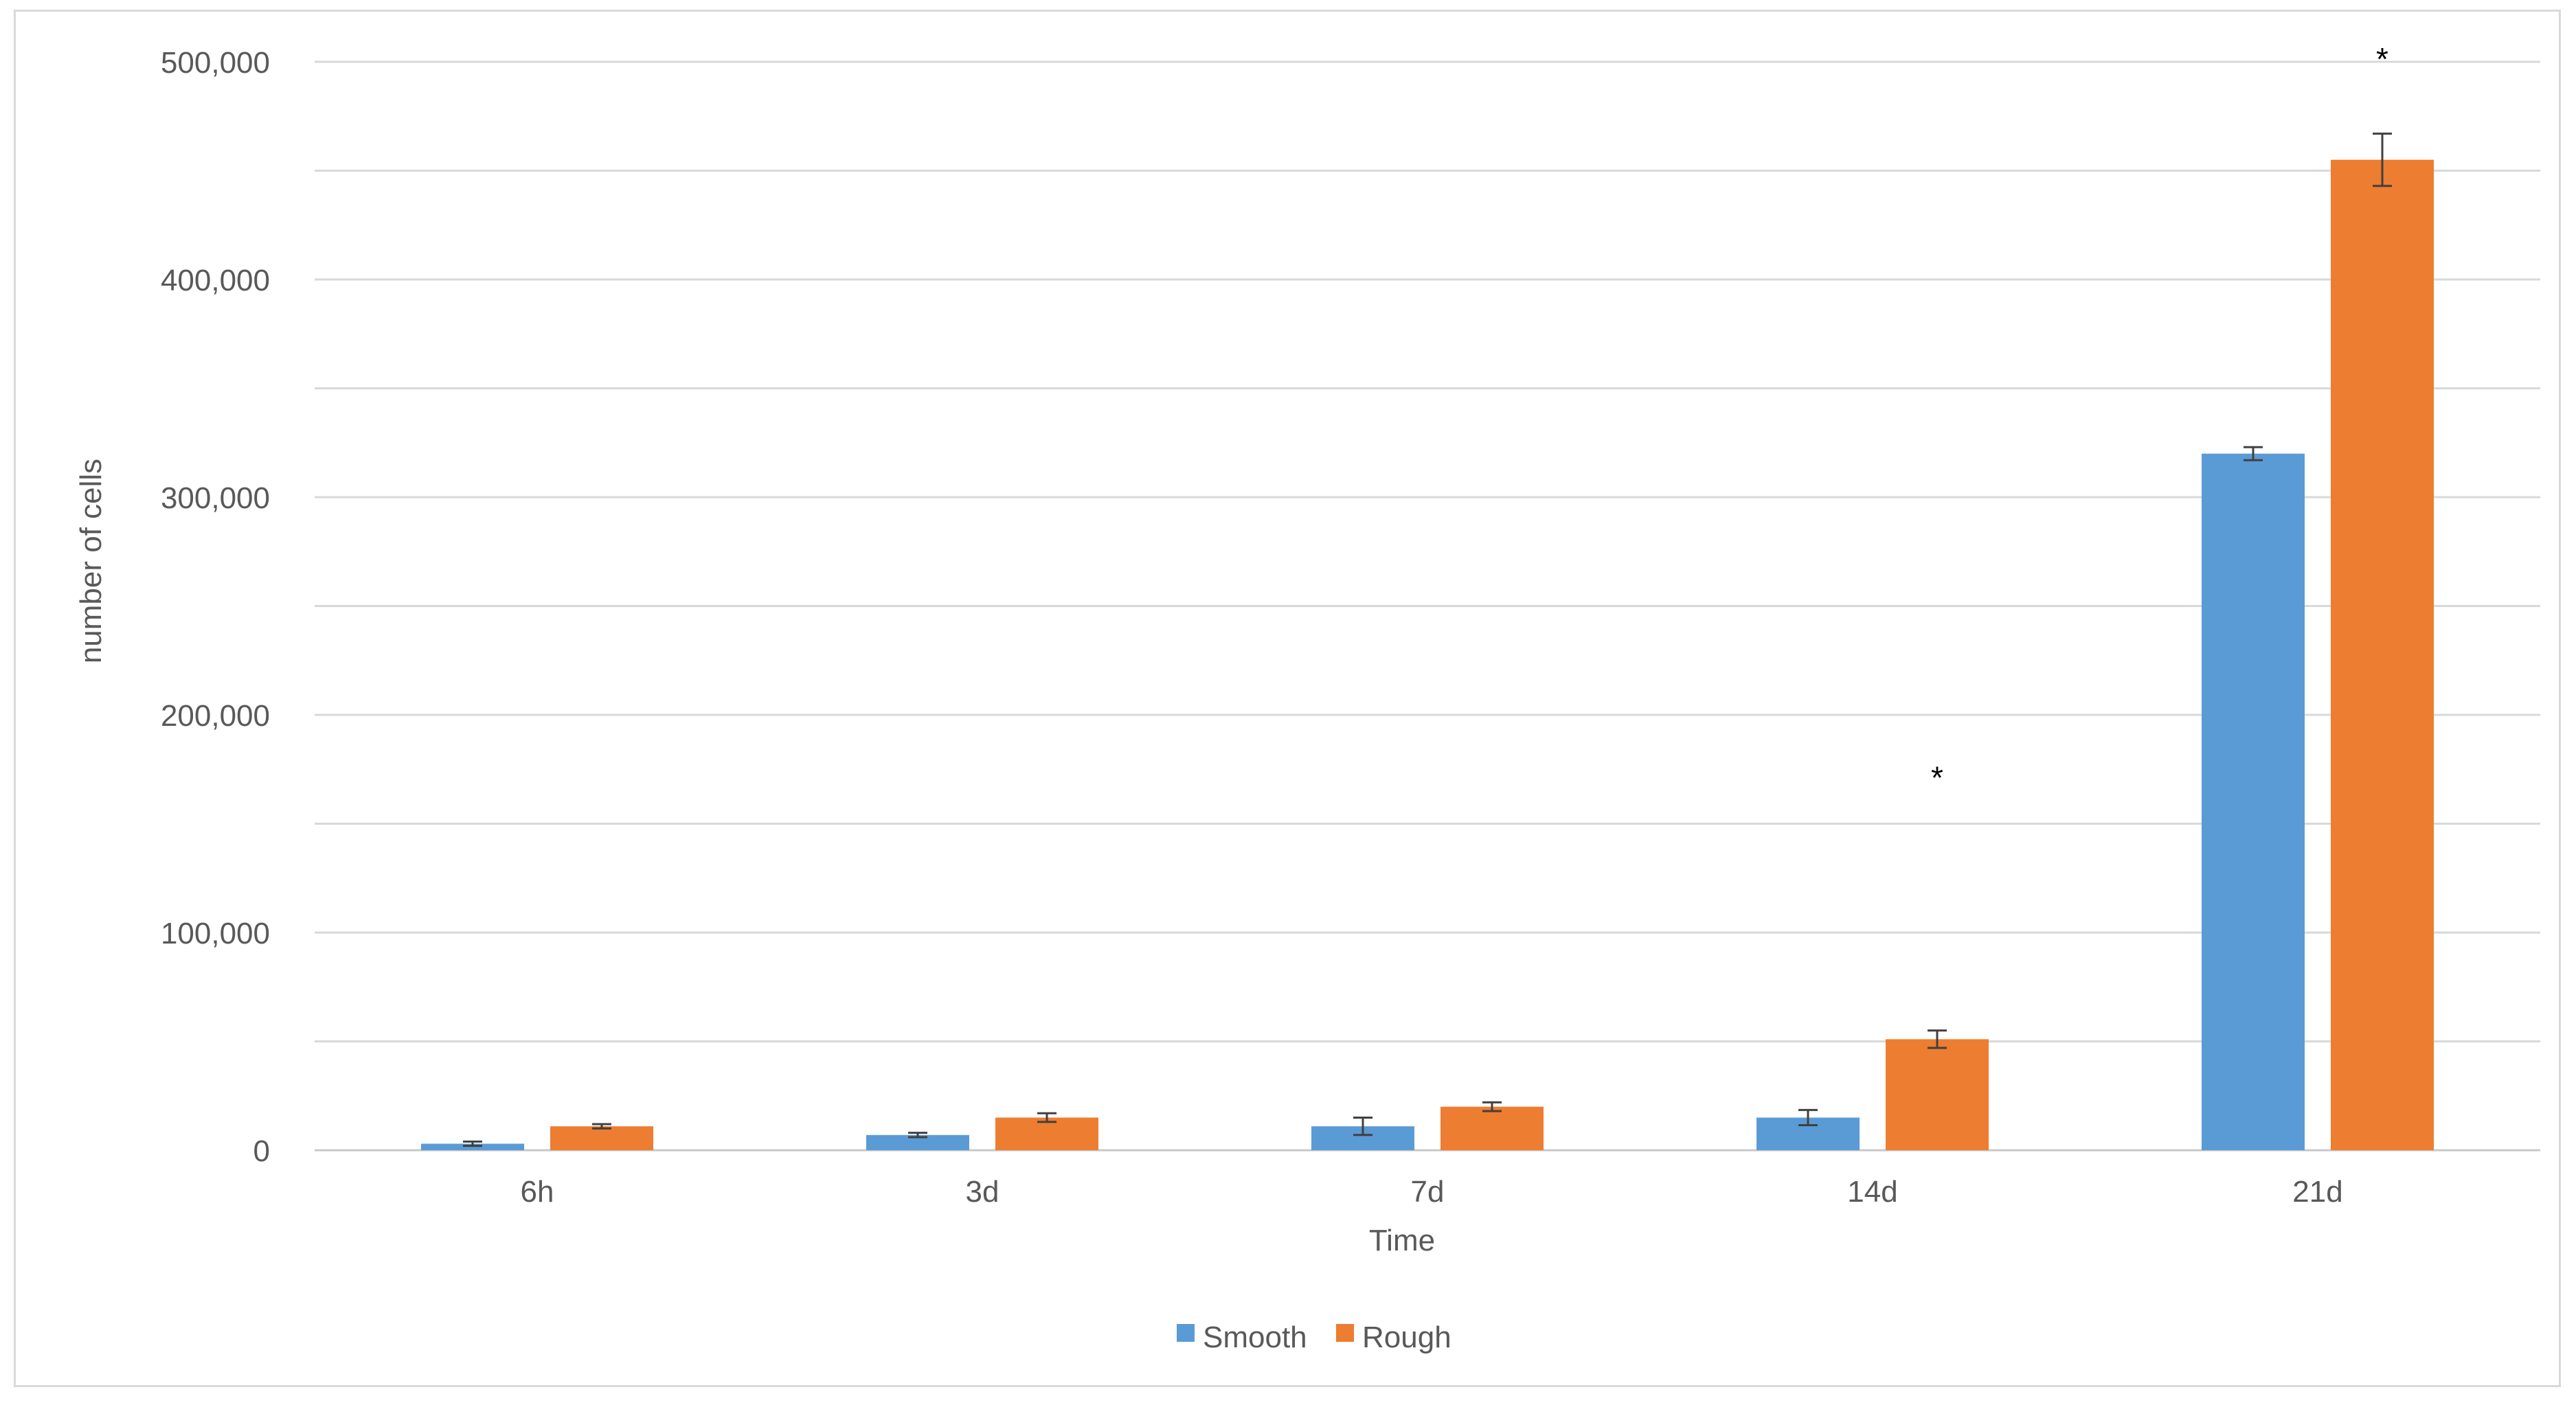  What do you see at coordinates (1046, 1133) in the screenshot?
I see `bar-rough-3d` at bounding box center [1046, 1133].